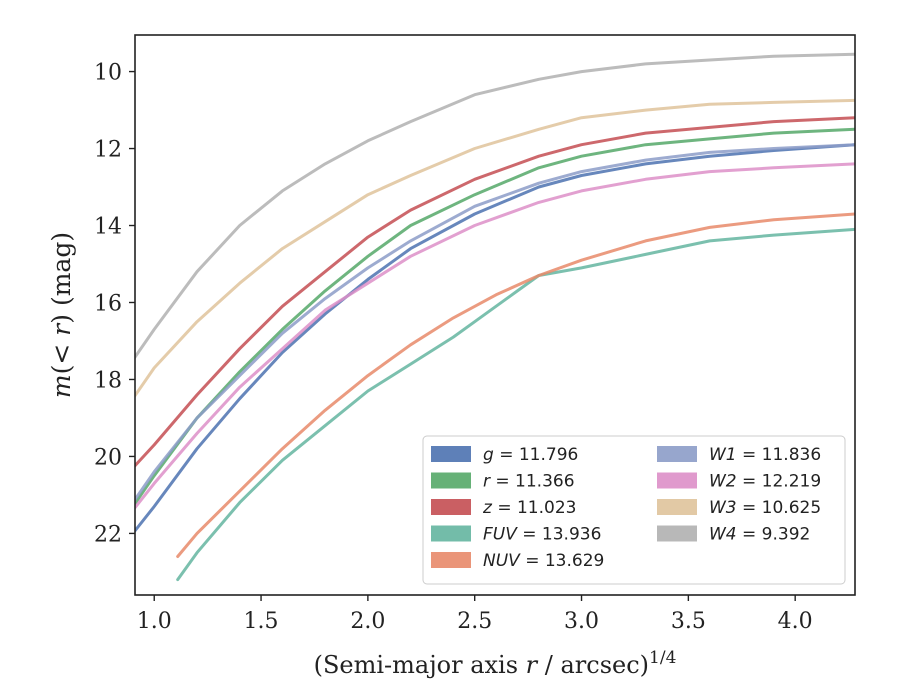 Image resolution: width=900 pixels, height=700 pixels. I want to click on legend-box, so click(634, 510).